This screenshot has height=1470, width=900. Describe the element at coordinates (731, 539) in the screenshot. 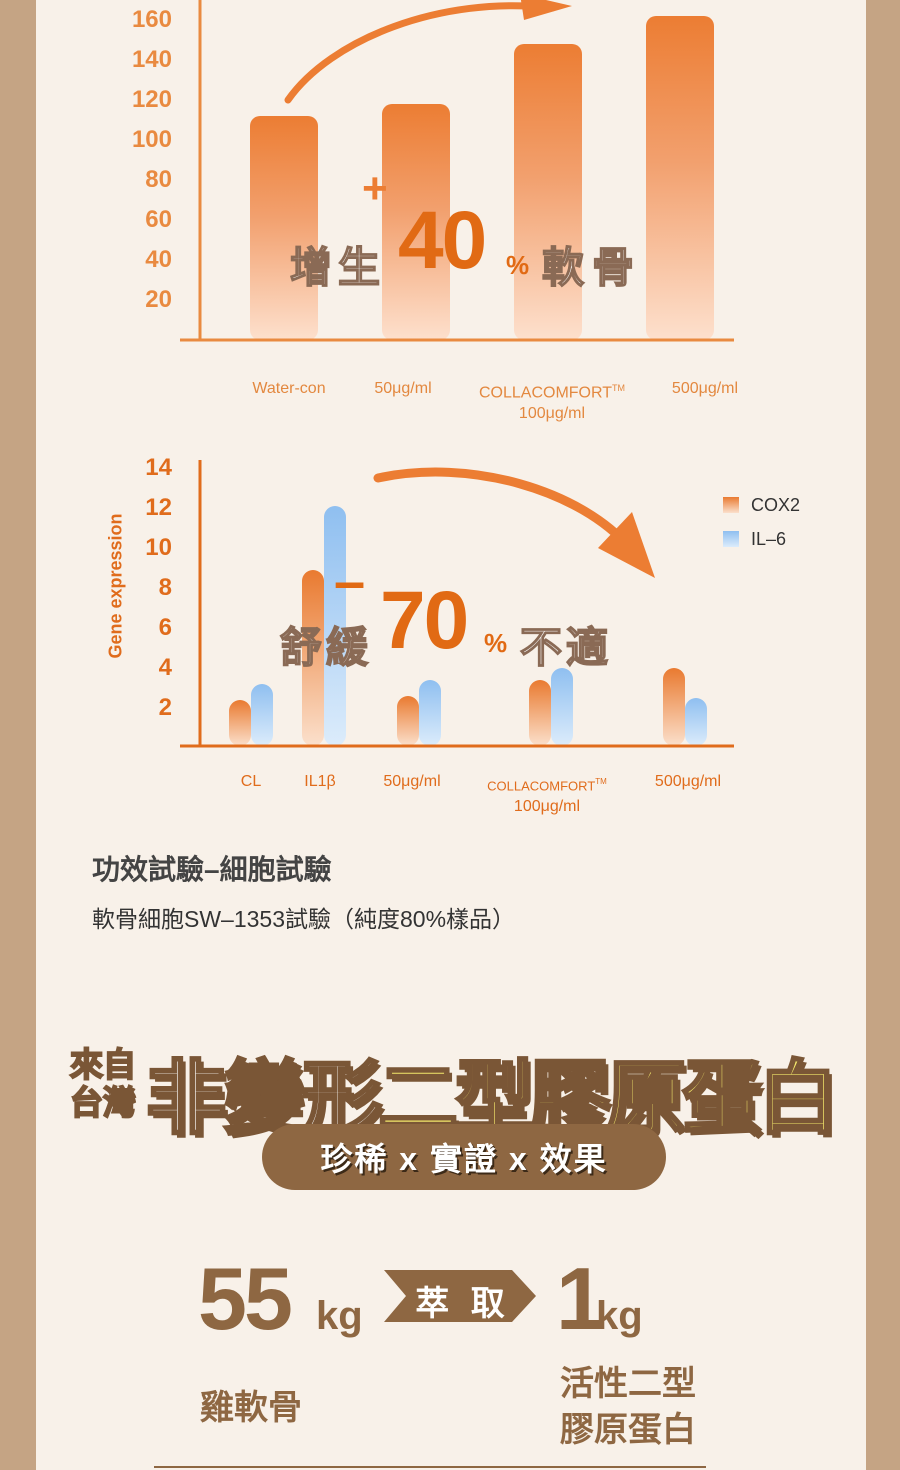

I see `legend-il6-swatch` at that location.